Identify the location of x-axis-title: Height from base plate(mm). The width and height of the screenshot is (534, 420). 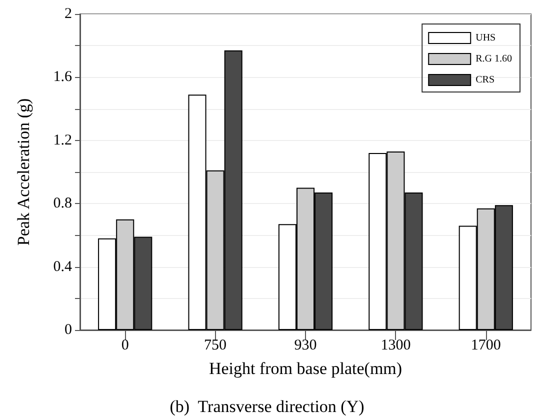
(305, 368).